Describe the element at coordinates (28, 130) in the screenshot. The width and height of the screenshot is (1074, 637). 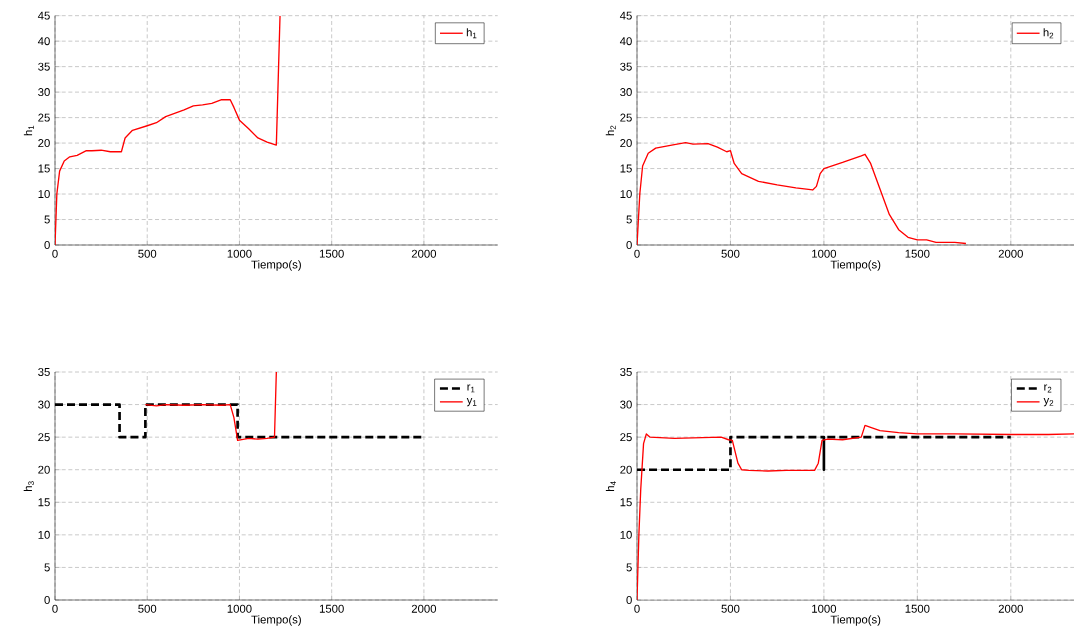
I see `y-axis-title: h$_{1}$` at that location.